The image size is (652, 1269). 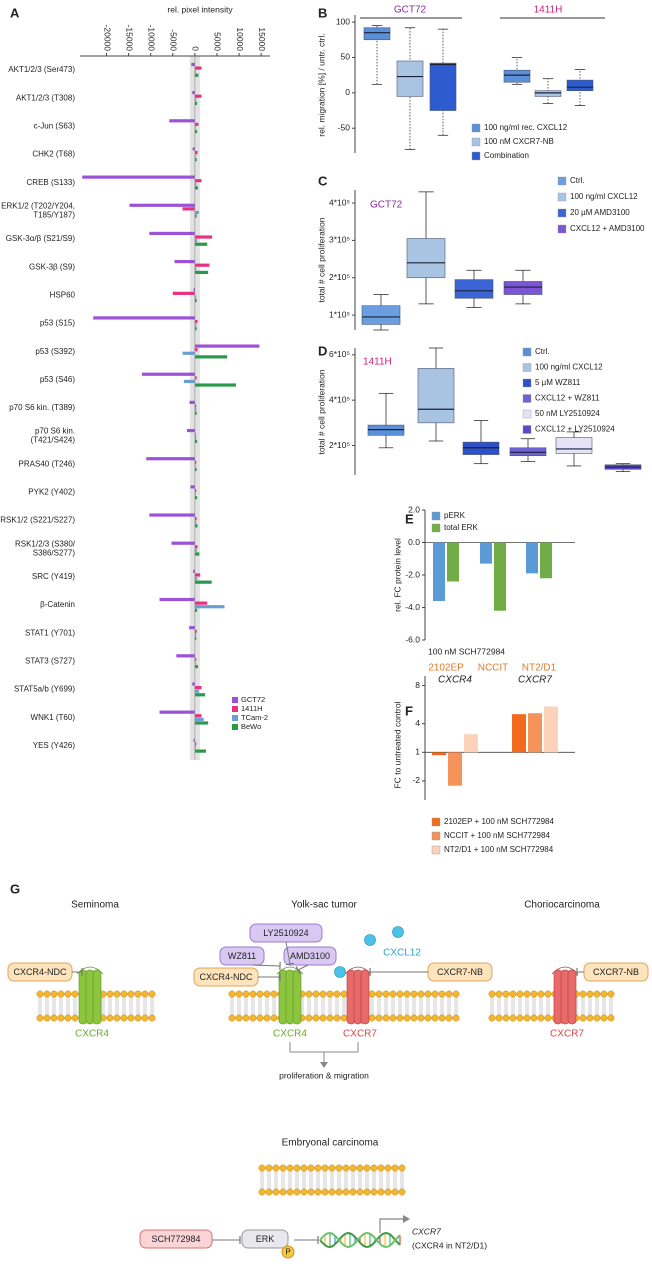 What do you see at coordinates (129, 38) in the screenshot?
I see `x-tick-label: -15000` at bounding box center [129, 38].